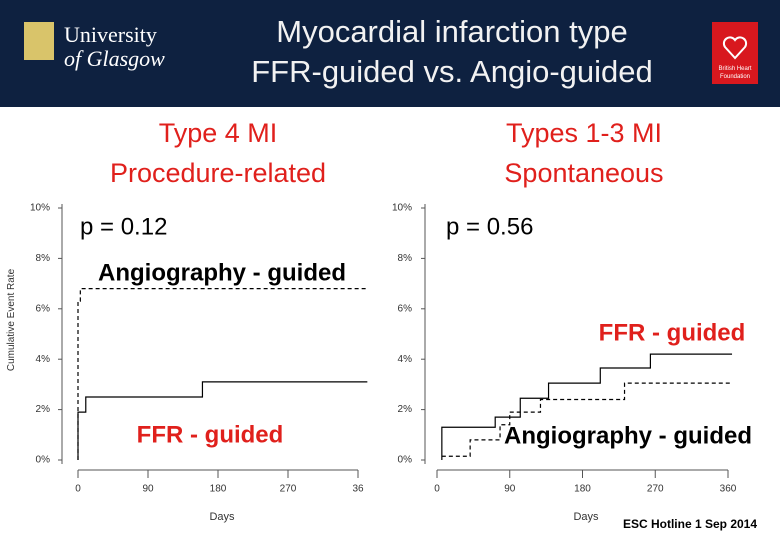 The height and width of the screenshot is (540, 780). Describe the element at coordinates (110, 34) in the screenshot. I see `logo-left: University` at that location.